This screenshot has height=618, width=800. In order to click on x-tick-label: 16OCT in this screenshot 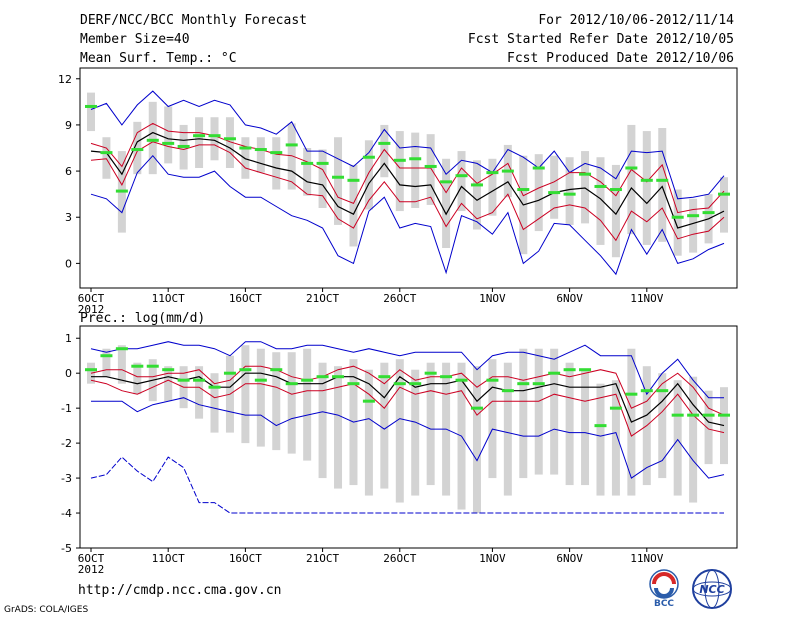, I will do `click(245, 558)`.